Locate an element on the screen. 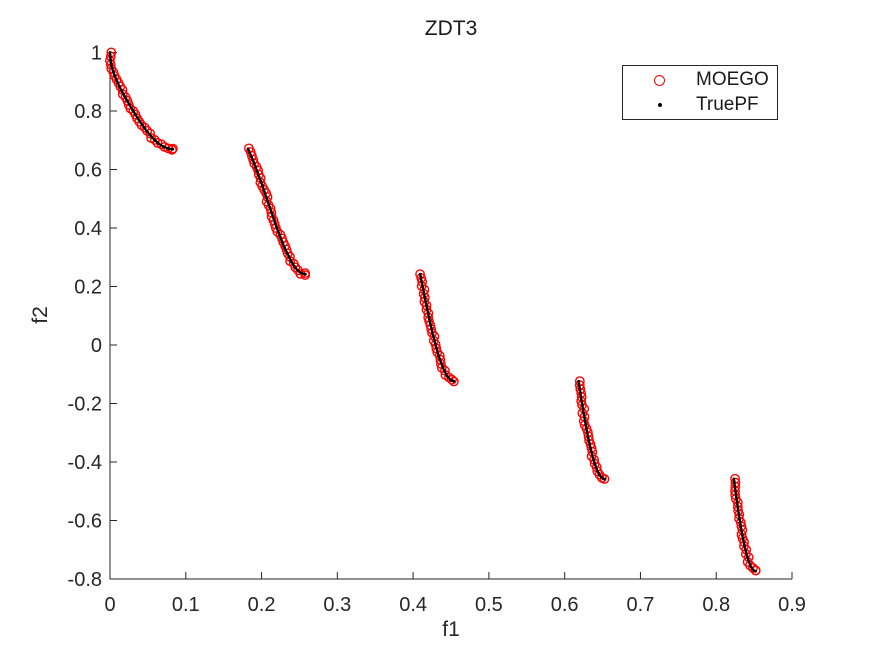 This screenshot has width=875, height=656. y-tick-label: -0.2 is located at coordinates (85, 405).